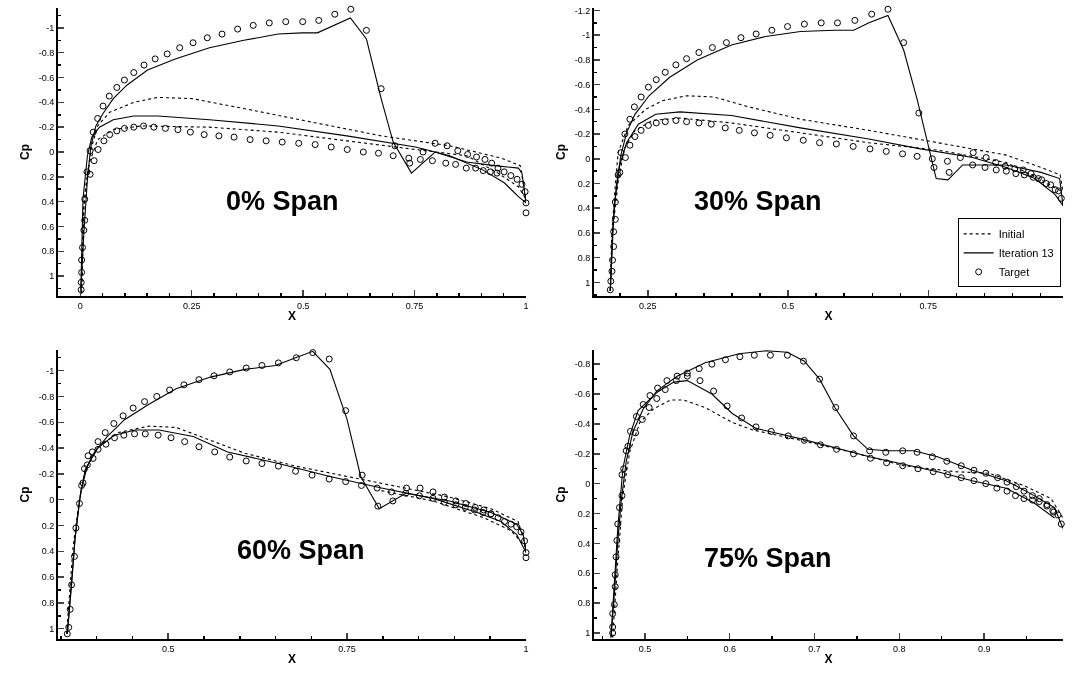 The height and width of the screenshot is (673, 1073). I want to click on legend-label: Iteration 13, so click(1026, 253).